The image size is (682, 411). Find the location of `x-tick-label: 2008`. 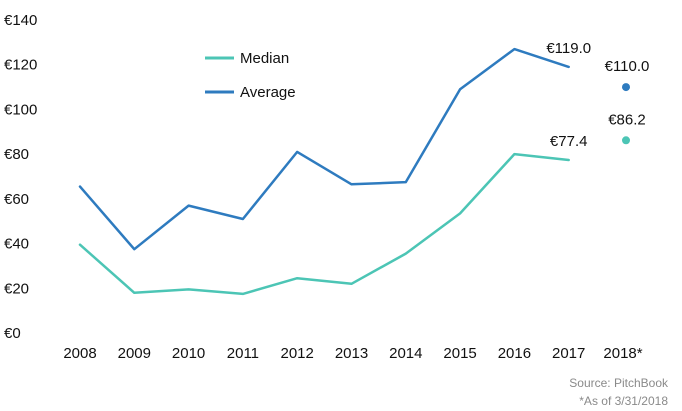

x-tick-label: 2008 is located at coordinates (79, 353).